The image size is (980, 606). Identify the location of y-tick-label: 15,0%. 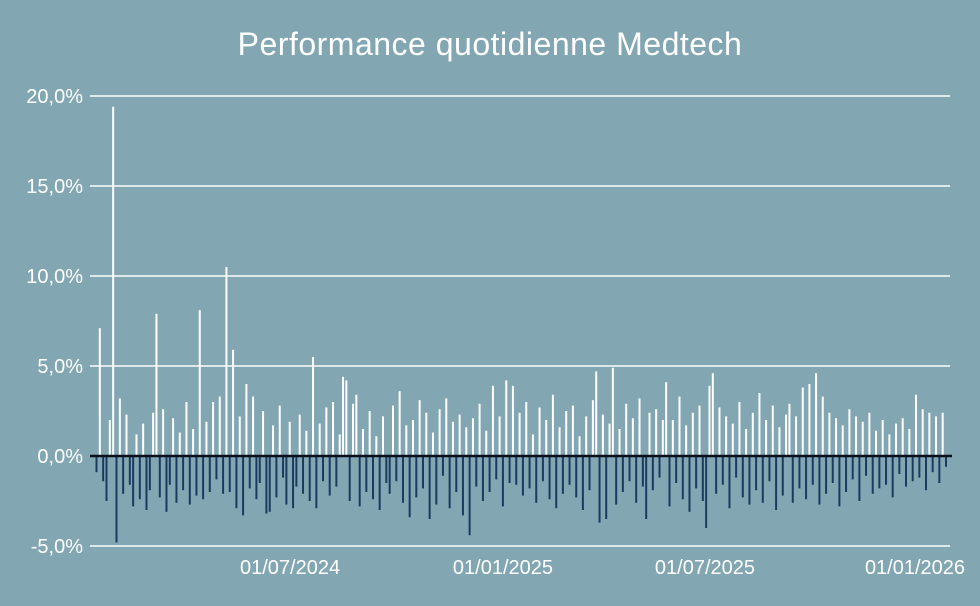
(54, 187).